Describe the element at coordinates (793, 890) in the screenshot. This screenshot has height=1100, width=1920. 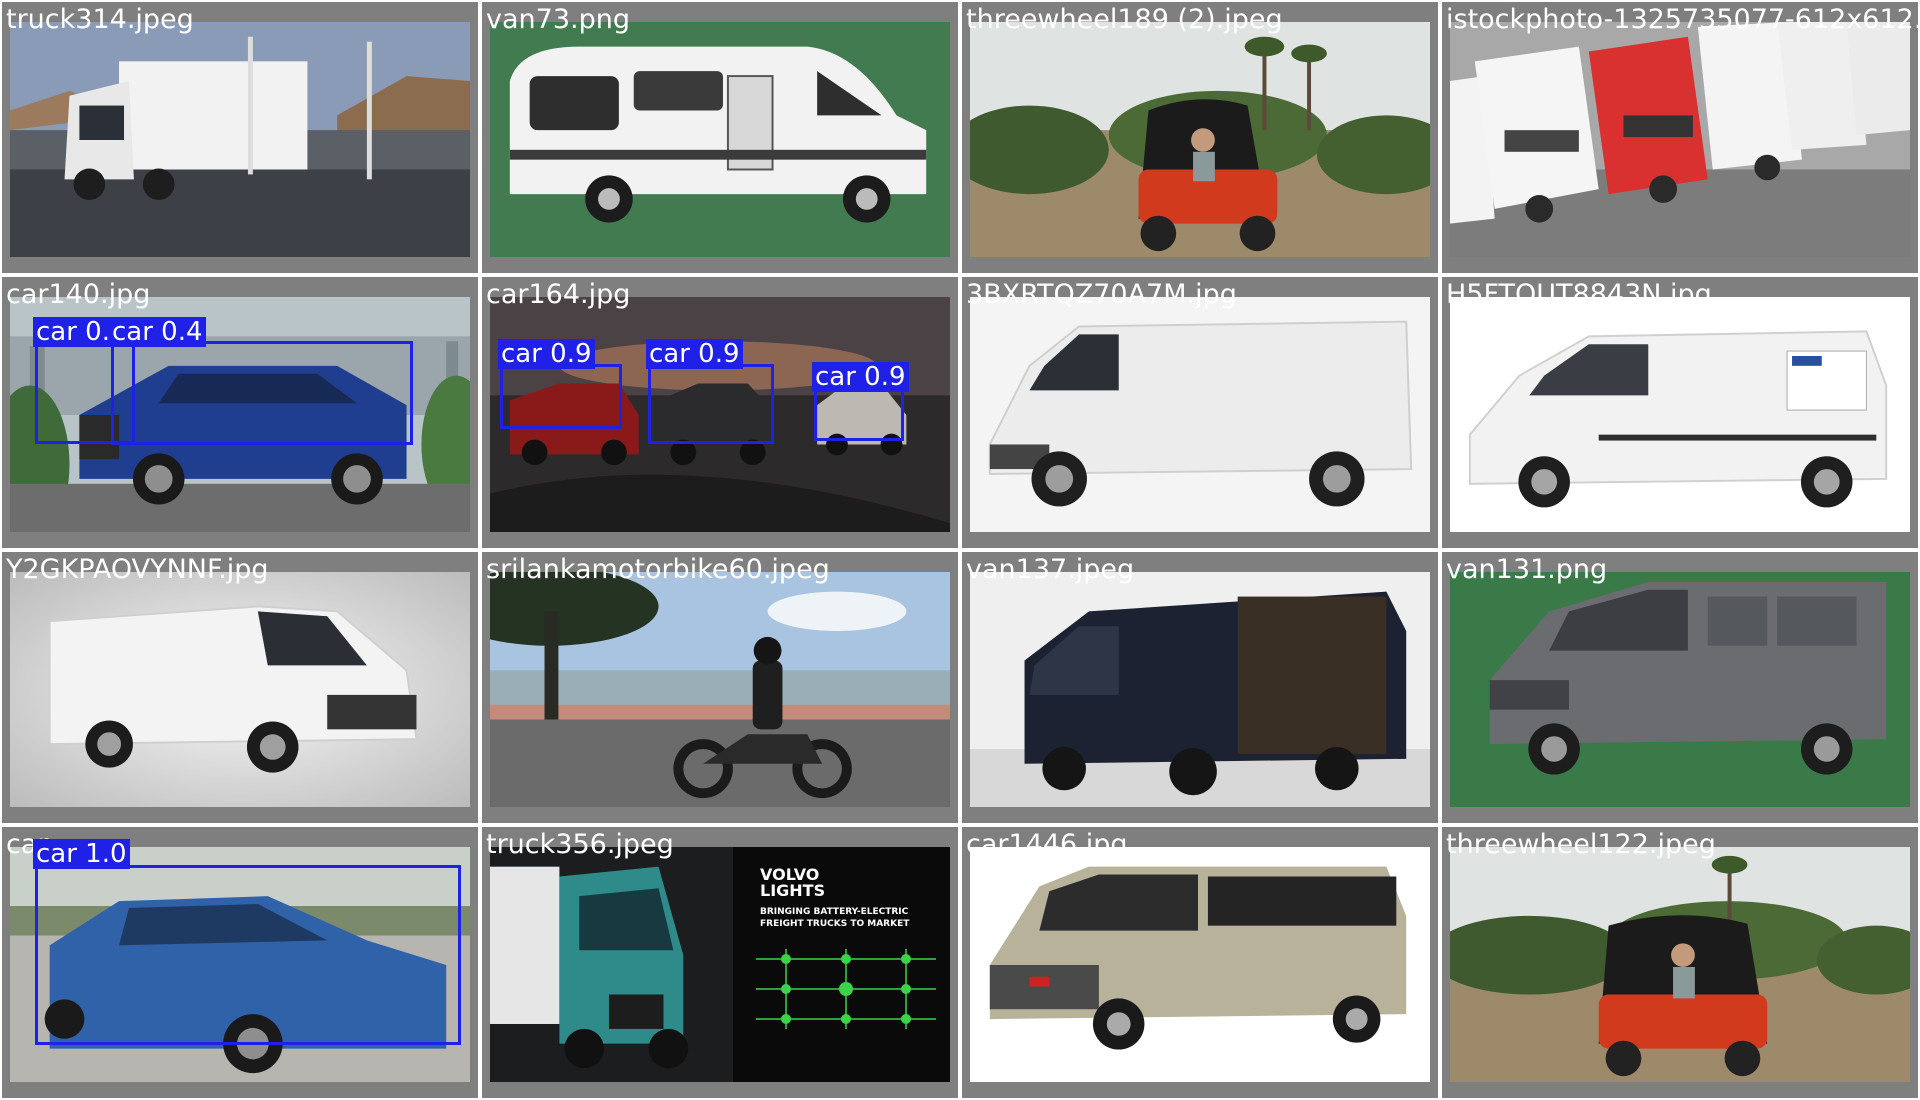
I see `poster-brand-2: LIGHTS` at that location.